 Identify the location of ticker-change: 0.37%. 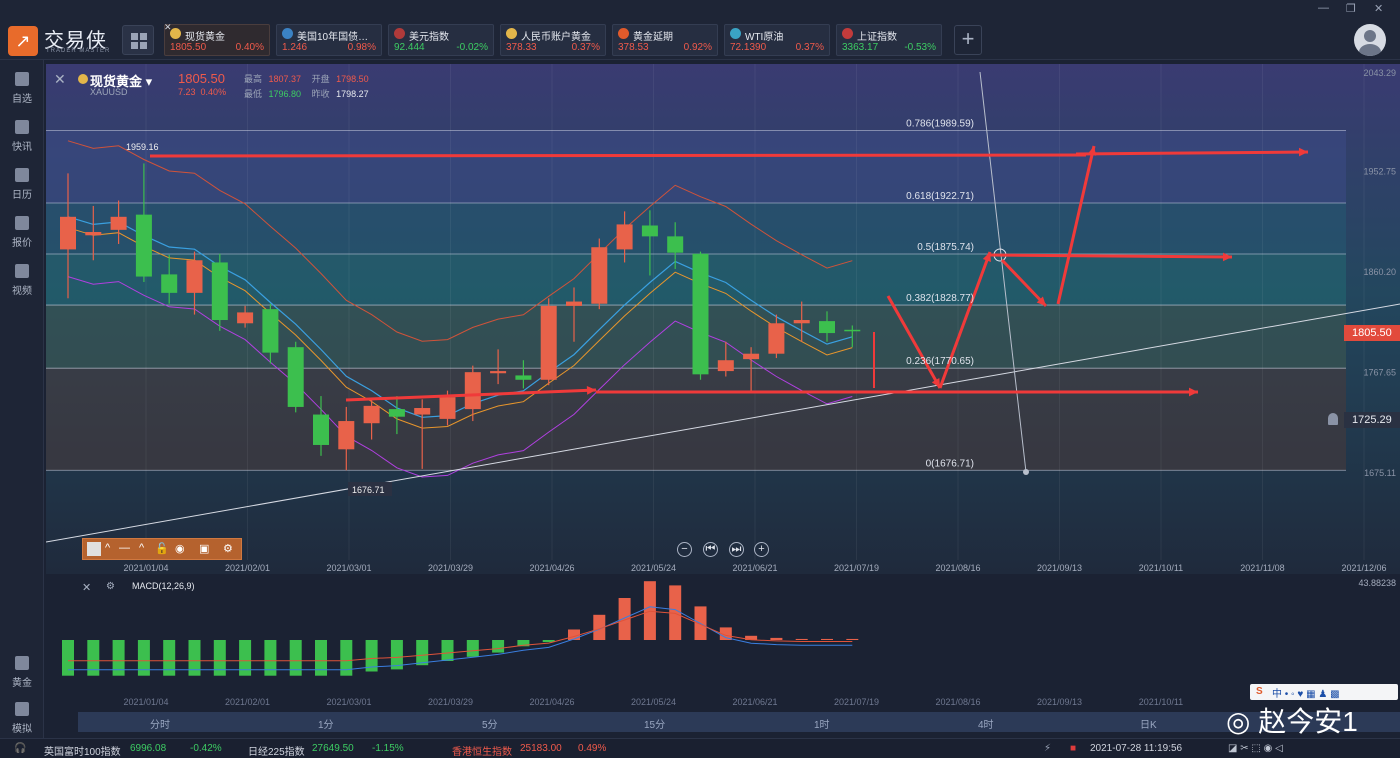
(809, 47).